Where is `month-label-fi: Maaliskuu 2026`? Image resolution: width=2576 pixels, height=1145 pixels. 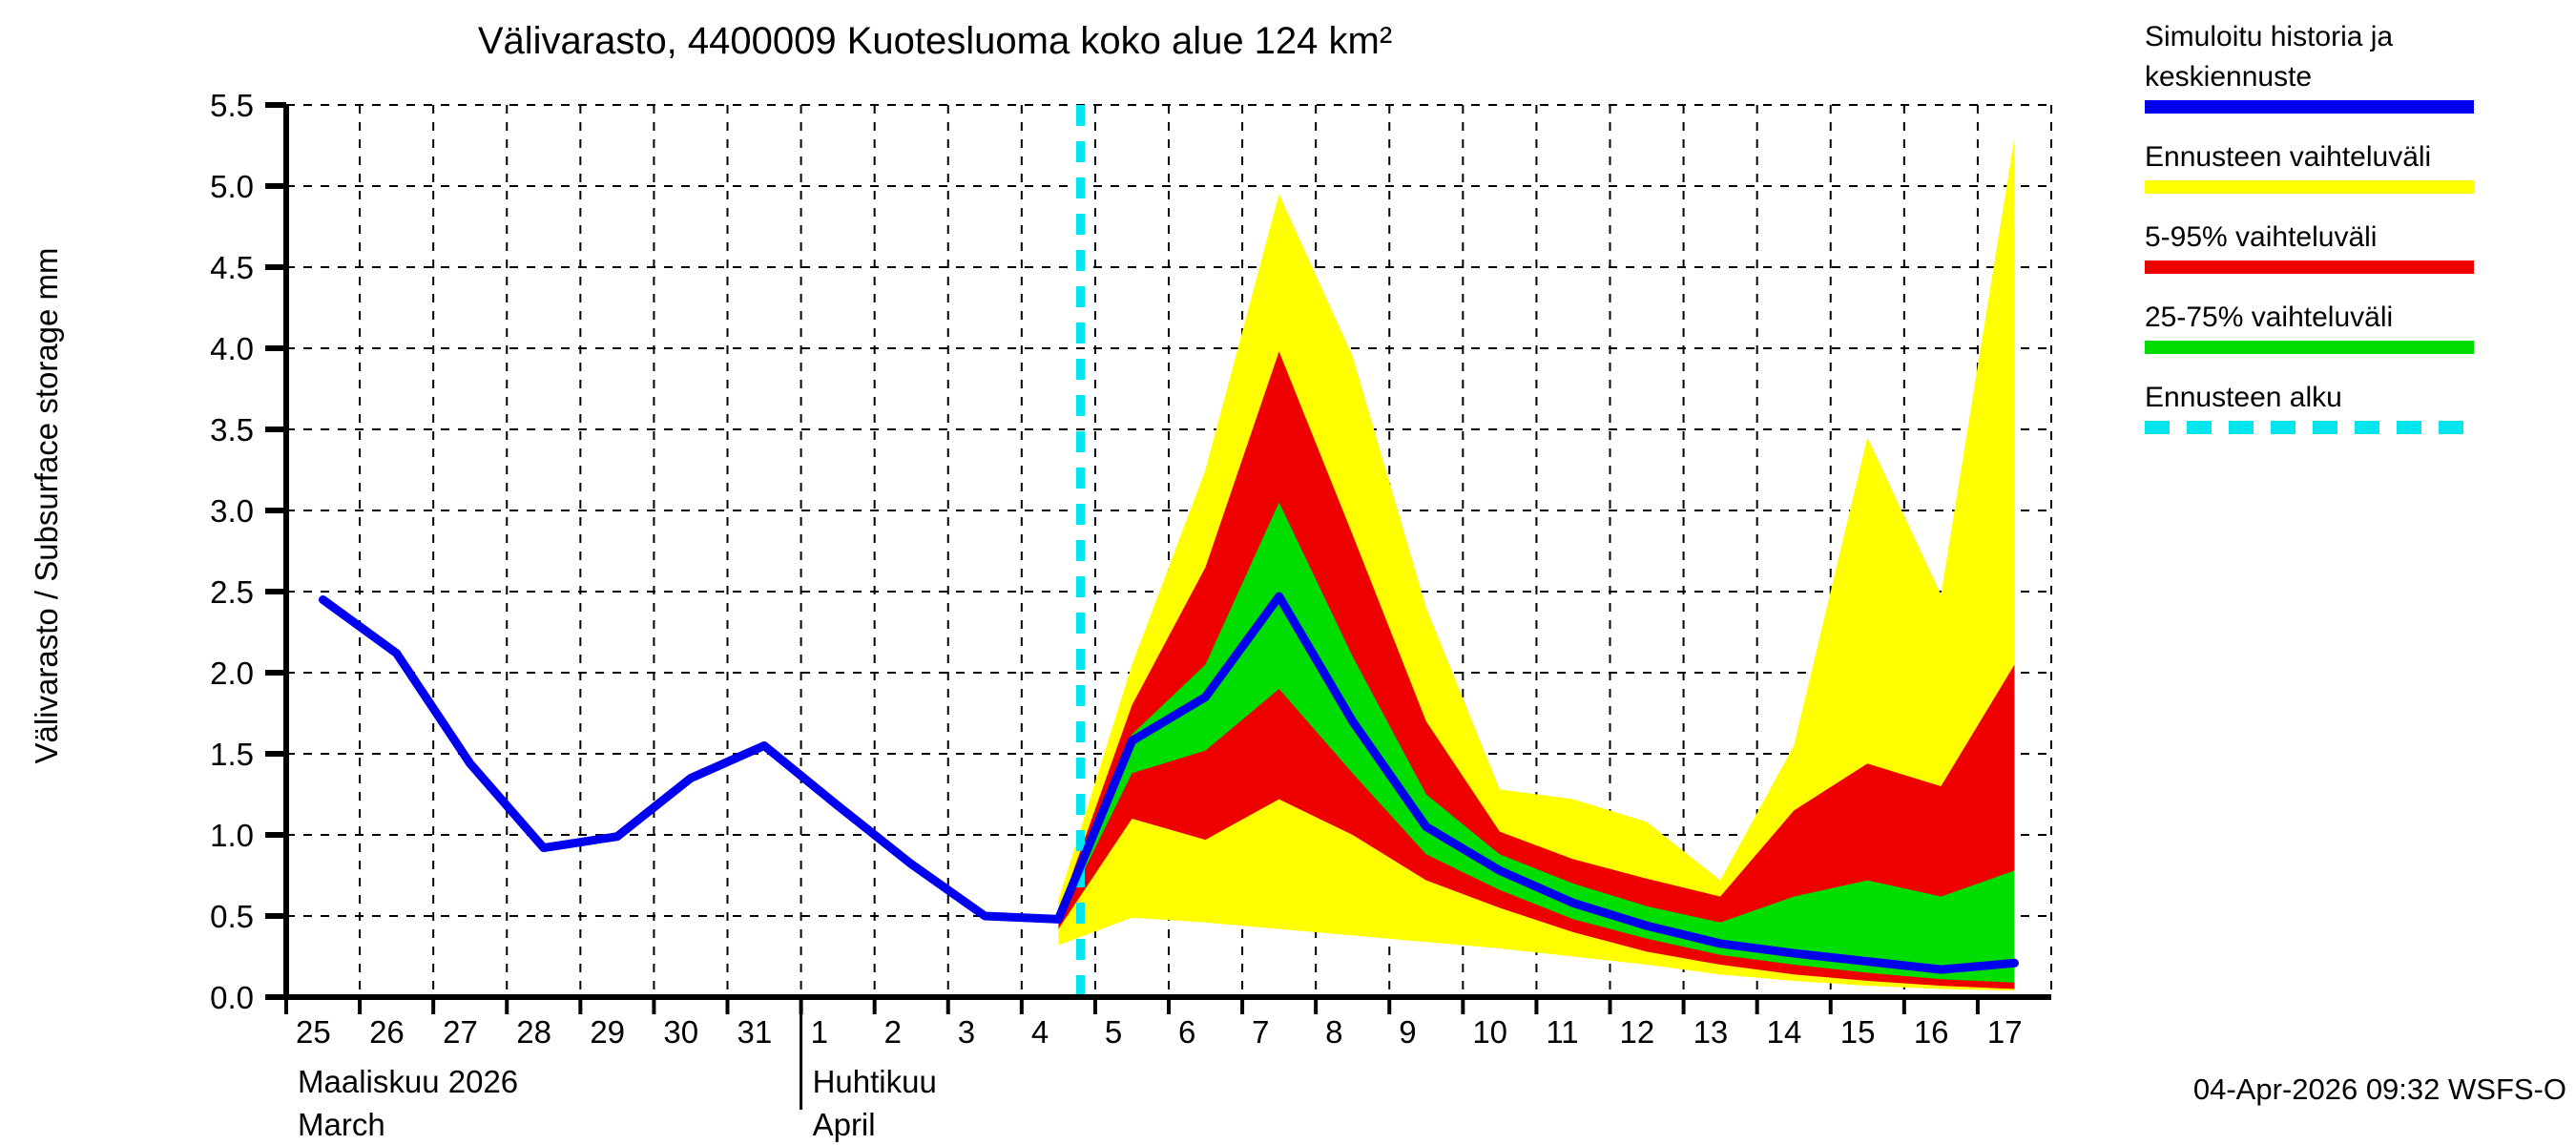
month-label-fi: Maaliskuu 2026 is located at coordinates (408, 1081).